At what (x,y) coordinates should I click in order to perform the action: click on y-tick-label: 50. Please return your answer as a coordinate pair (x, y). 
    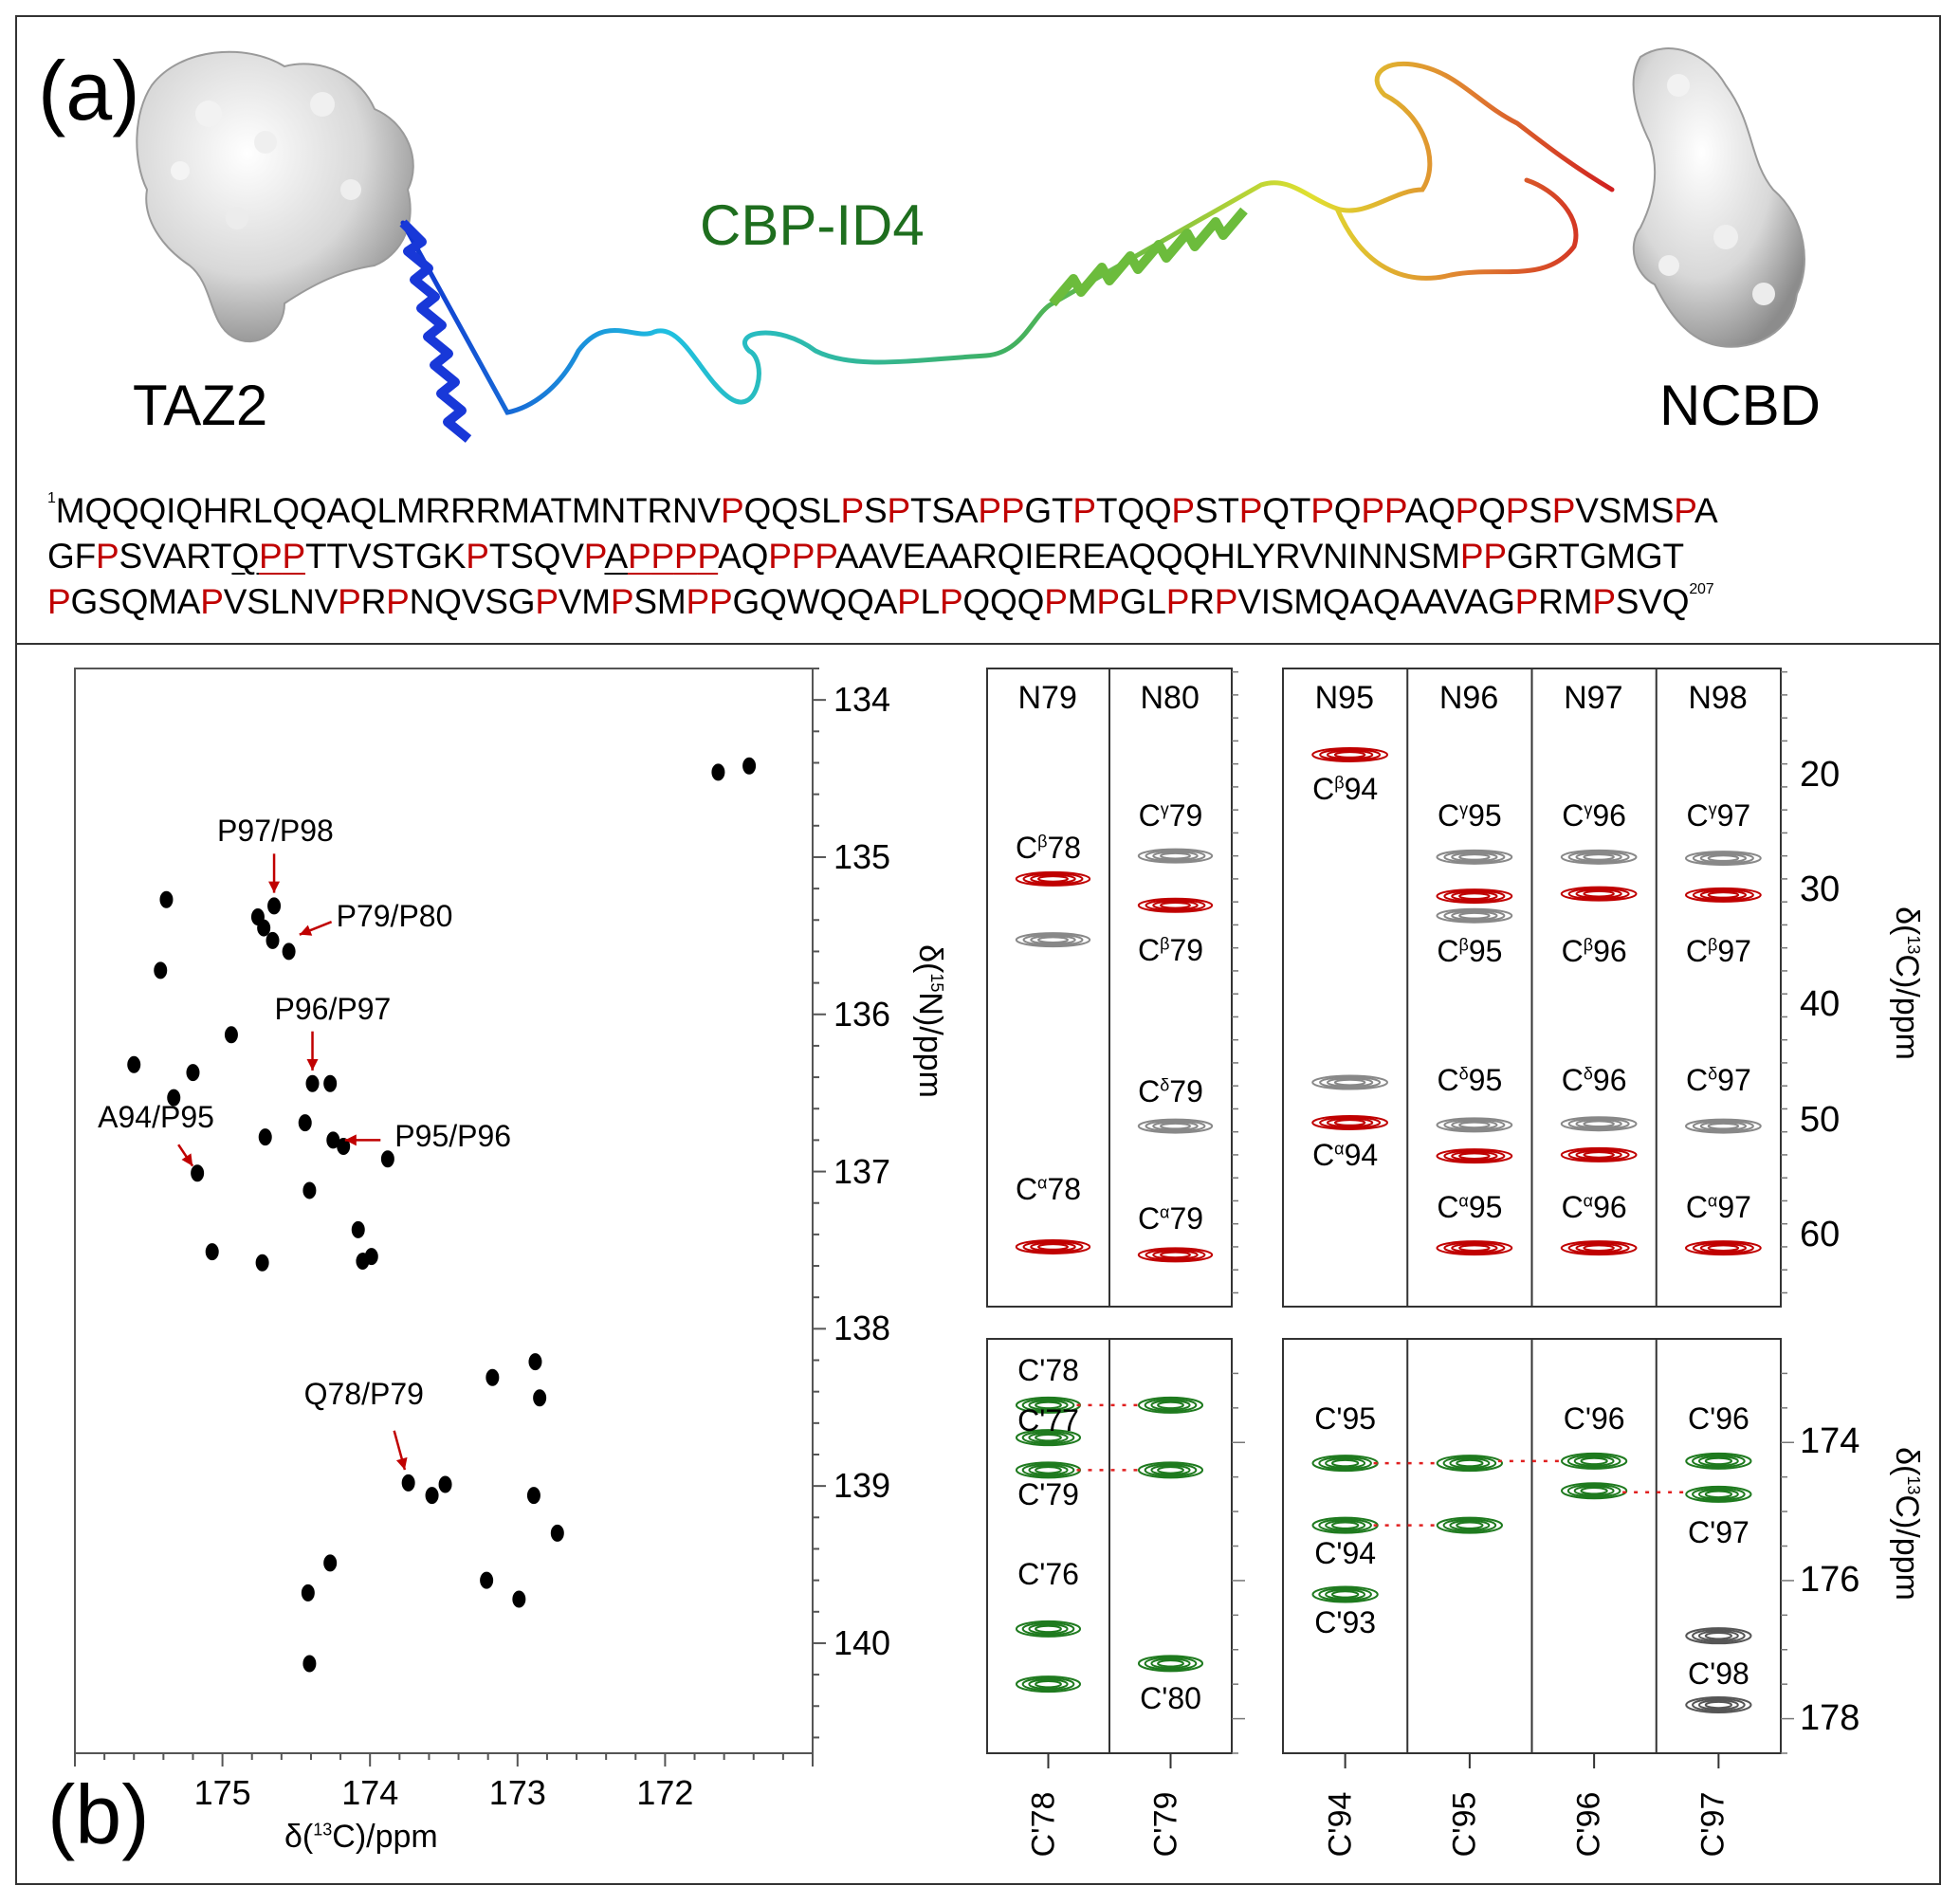
    Looking at the image, I should click on (1820, 1119).